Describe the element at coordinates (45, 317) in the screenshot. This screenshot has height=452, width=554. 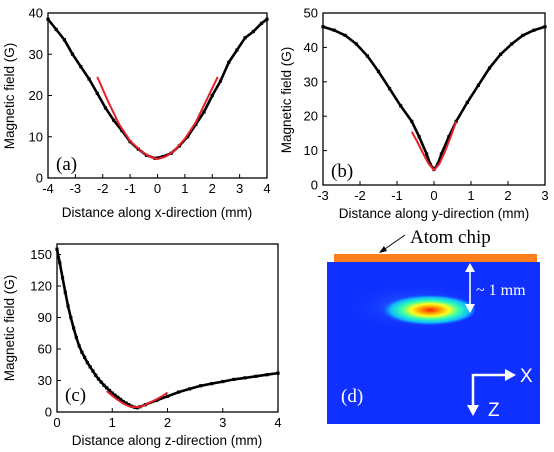
I see `y-tick-label: 90` at that location.